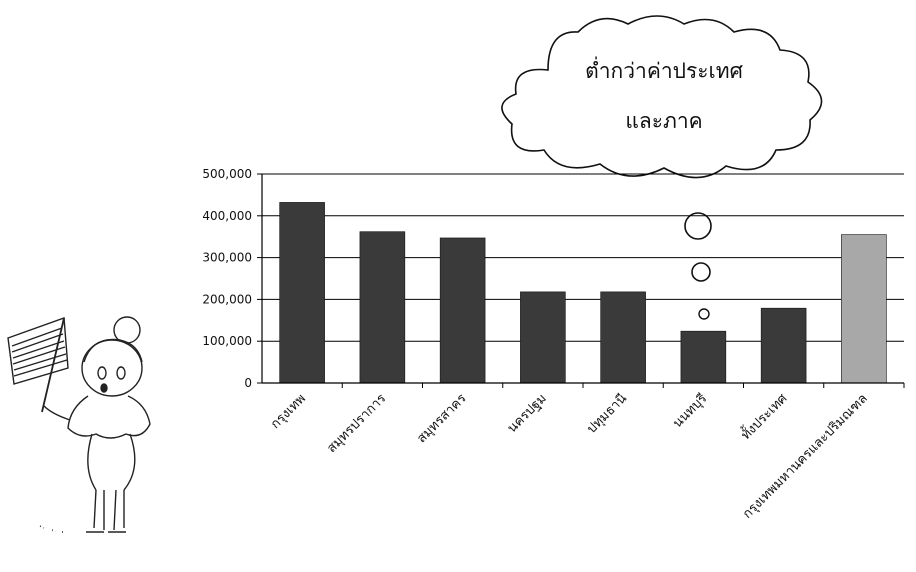 Image resolution: width=916 pixels, height=572 pixels. I want to click on x-tick-label: สมุทรสาคร, so click(441, 418).